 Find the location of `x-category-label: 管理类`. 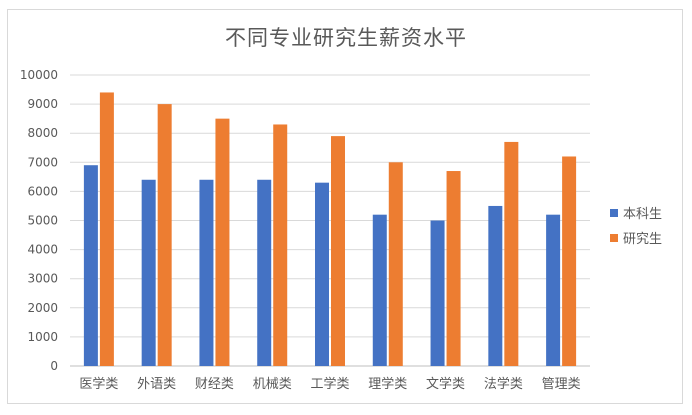

x-category-label: 管理类 is located at coordinates (561, 384).